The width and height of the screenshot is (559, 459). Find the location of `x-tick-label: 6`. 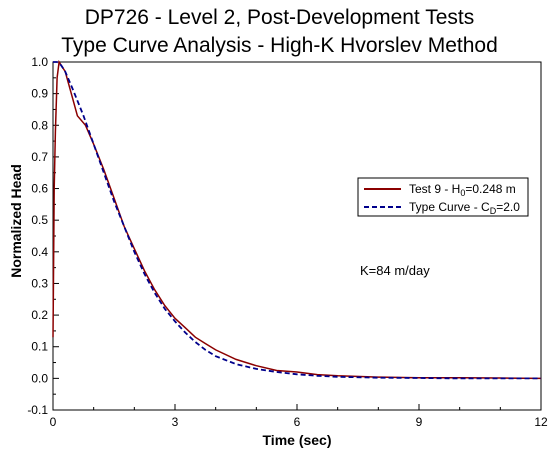

x-tick-label: 6 is located at coordinates (297, 422).